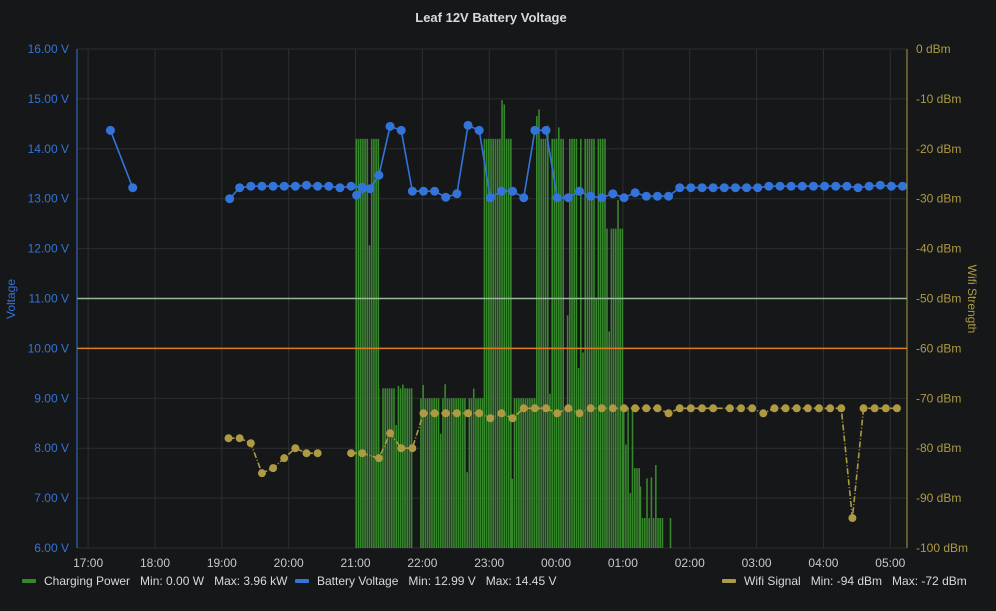 The width and height of the screenshot is (996, 611). Describe the element at coordinates (972, 299) in the screenshot. I see `y-axis-right-title: Wifi Strength` at that location.